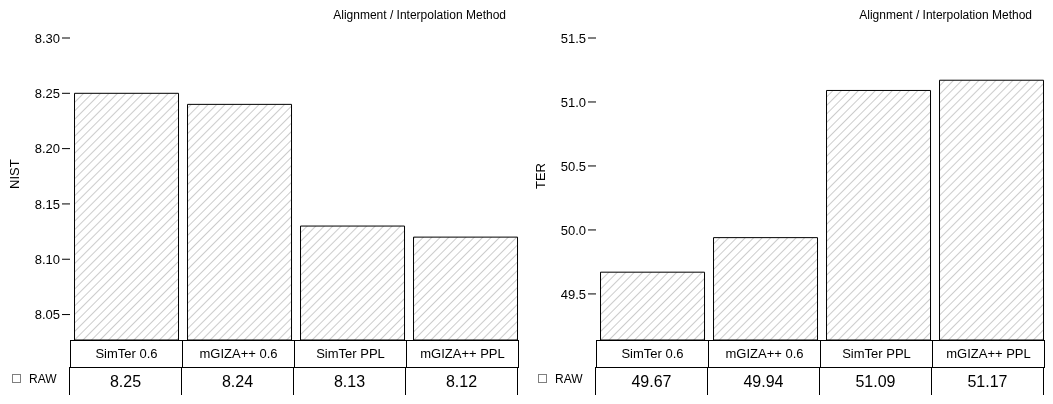 The image size is (1053, 404). Describe the element at coordinates (875, 381) in the screenshot. I see `data-label: 51.09` at that location.